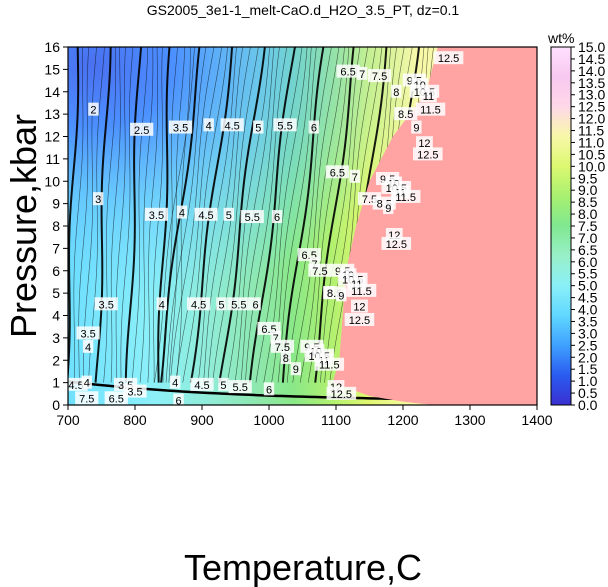 The image size is (608, 587). Describe the element at coordinates (135, 420) in the screenshot. I see `x-tick-label: 800` at that location.